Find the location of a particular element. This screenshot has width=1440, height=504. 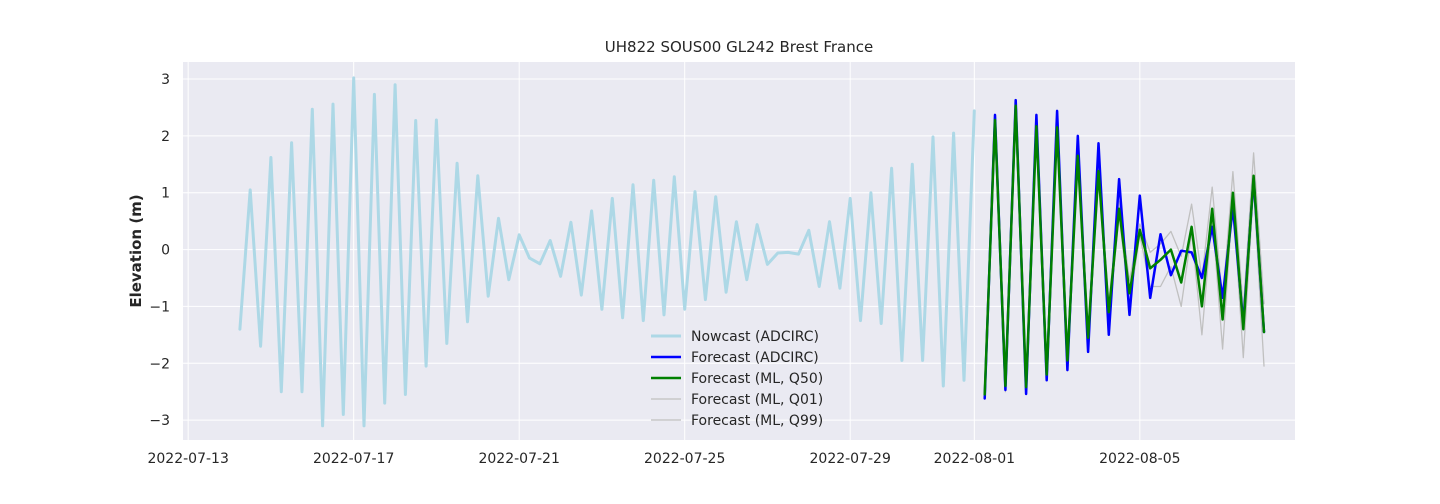

legend-entry: Forecast (ADCIRC) is located at coordinates (755, 358).